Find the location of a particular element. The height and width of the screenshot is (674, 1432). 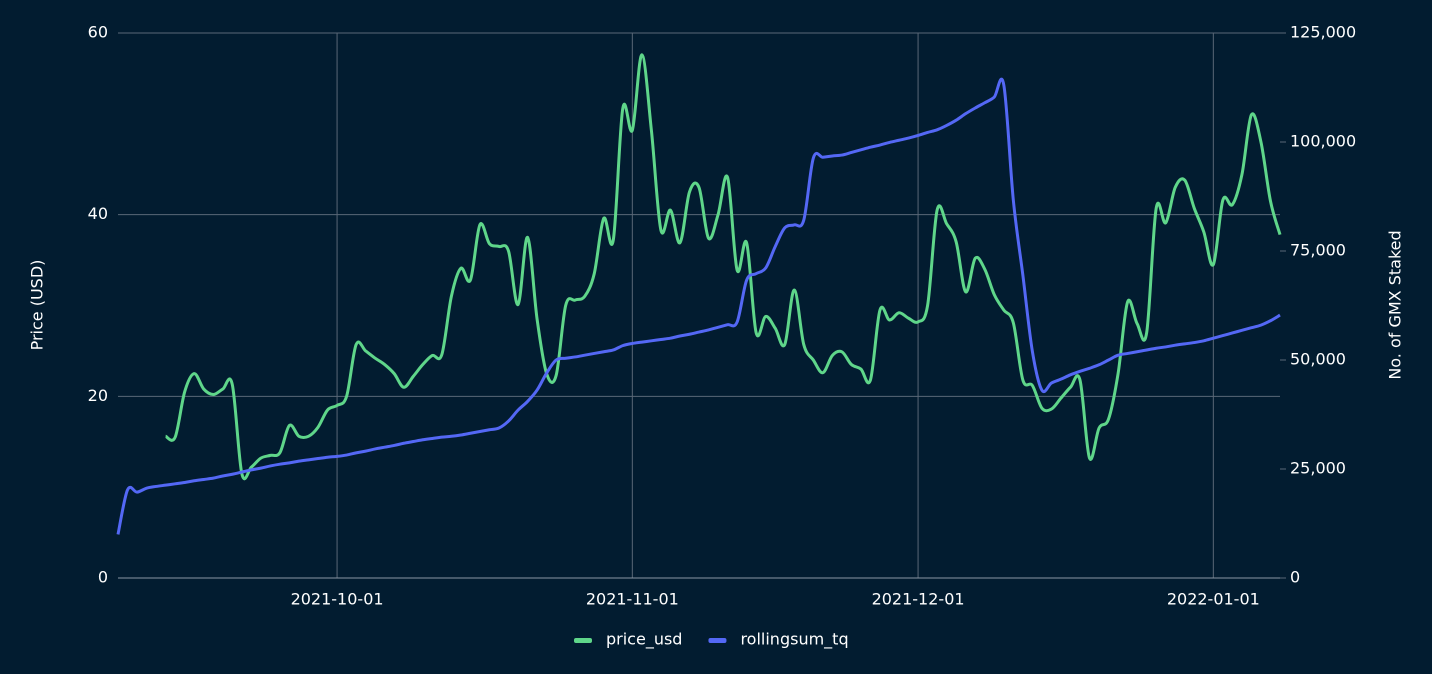

y-tick-label: 40 is located at coordinates (98, 213).